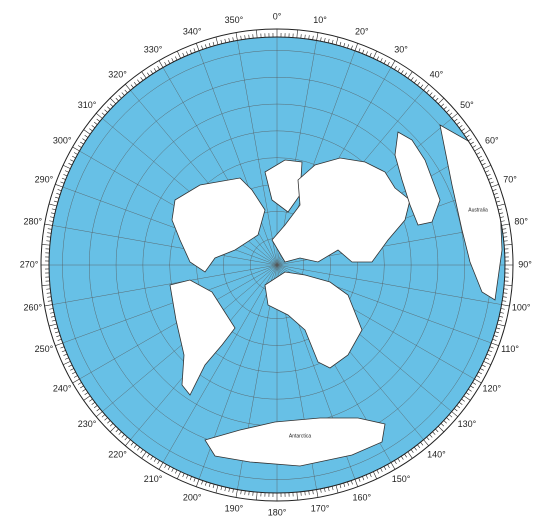 The width and height of the screenshot is (539, 529). Describe the element at coordinates (521, 221) in the screenshot. I see `degree-label: 80°` at that location.